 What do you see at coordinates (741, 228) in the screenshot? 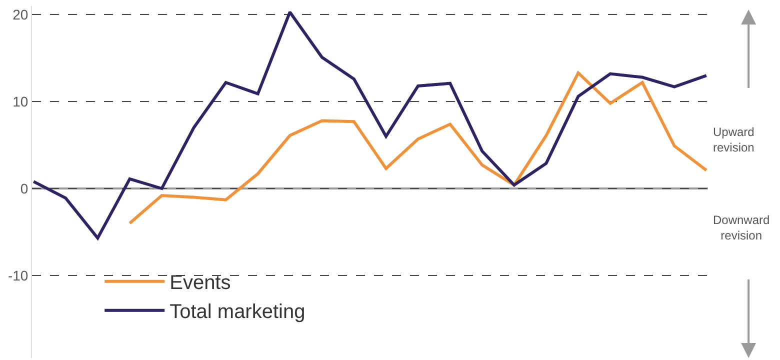
I see `text: Downward revision` at bounding box center [741, 228].